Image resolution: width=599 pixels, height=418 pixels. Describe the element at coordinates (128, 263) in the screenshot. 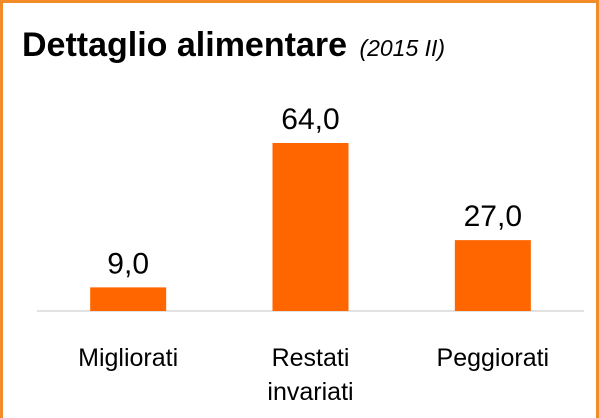

I see `data-label: 9,0` at that location.